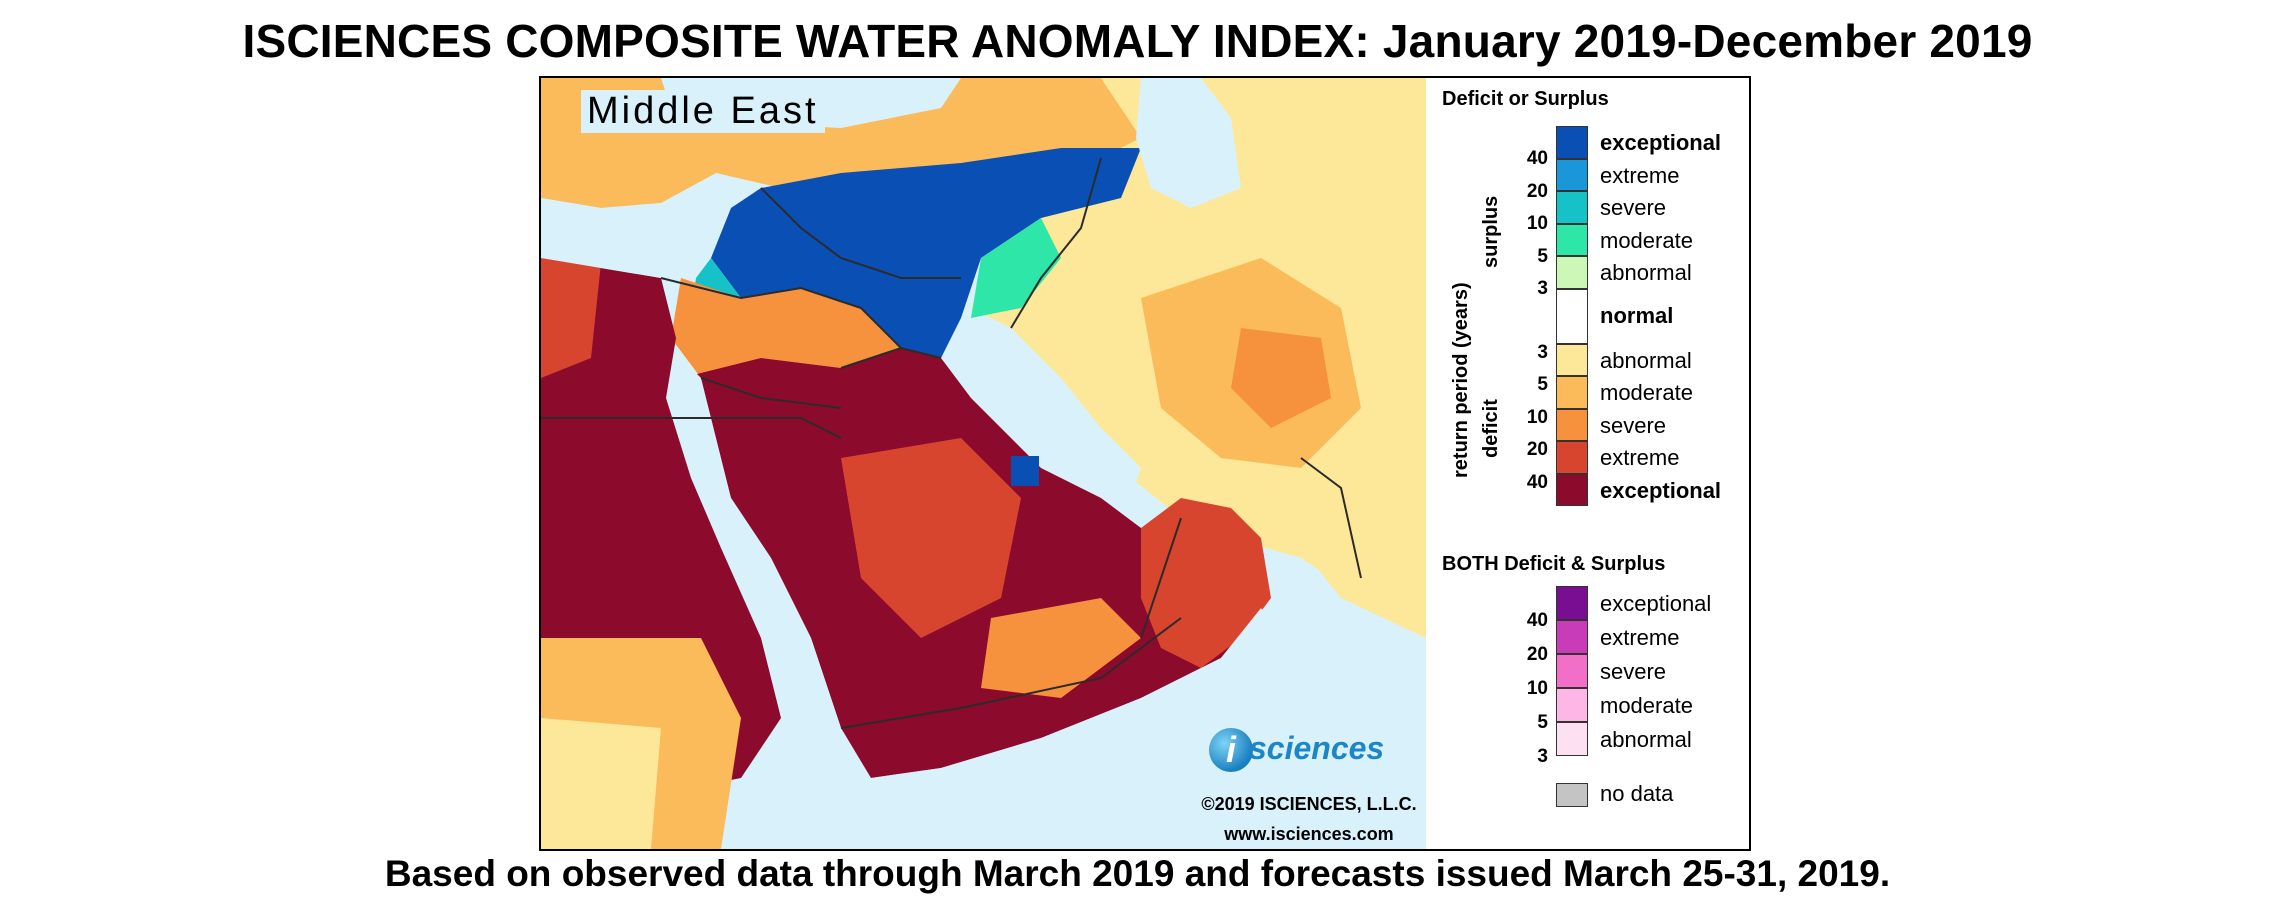  What do you see at coordinates (1542, 352) in the screenshot?
I see `deficit-tick-0: 3` at bounding box center [1542, 352].